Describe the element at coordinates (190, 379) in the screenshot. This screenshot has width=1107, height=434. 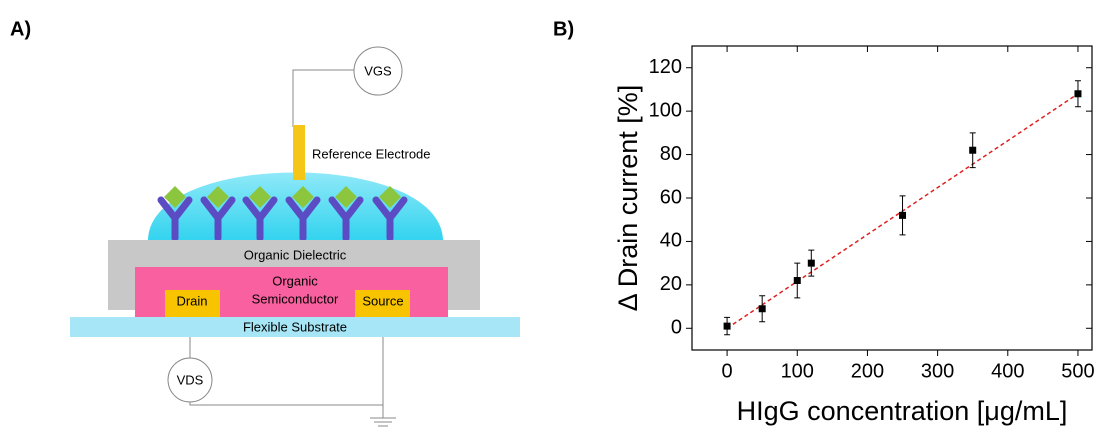
I see `vds-label: VDS` at that location.